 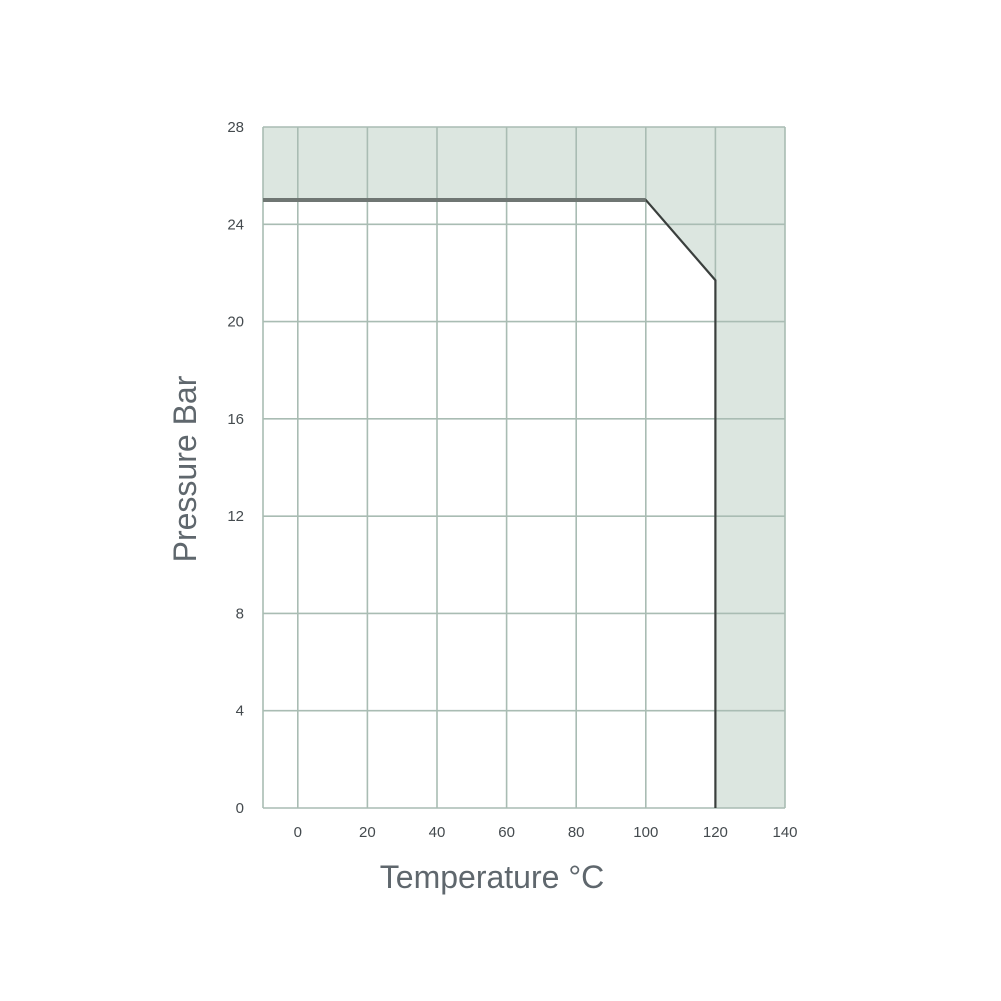 I want to click on x-tick-label: 140, so click(x=784, y=832).